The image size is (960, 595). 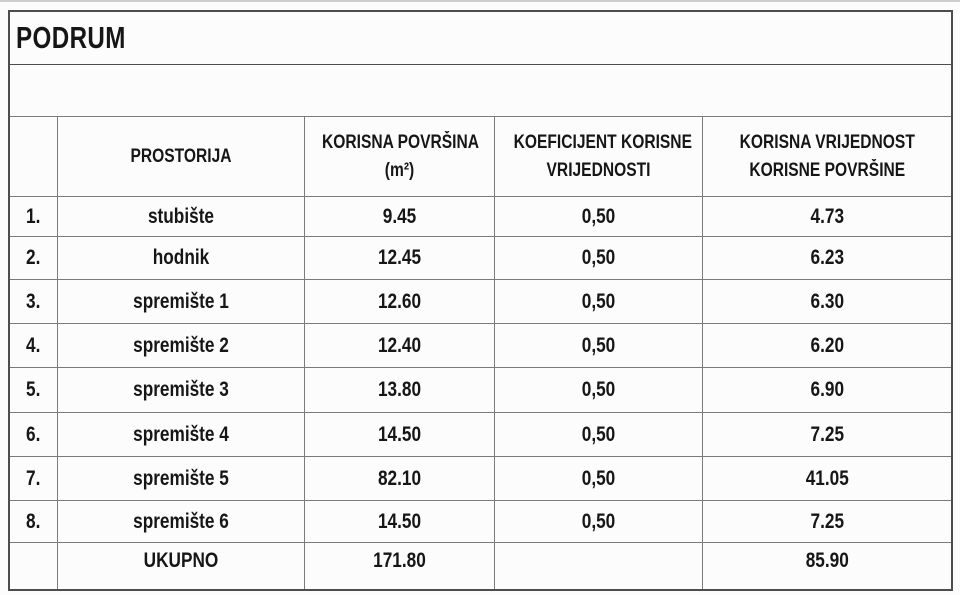 I want to click on row-number: 6., so click(x=33, y=434).